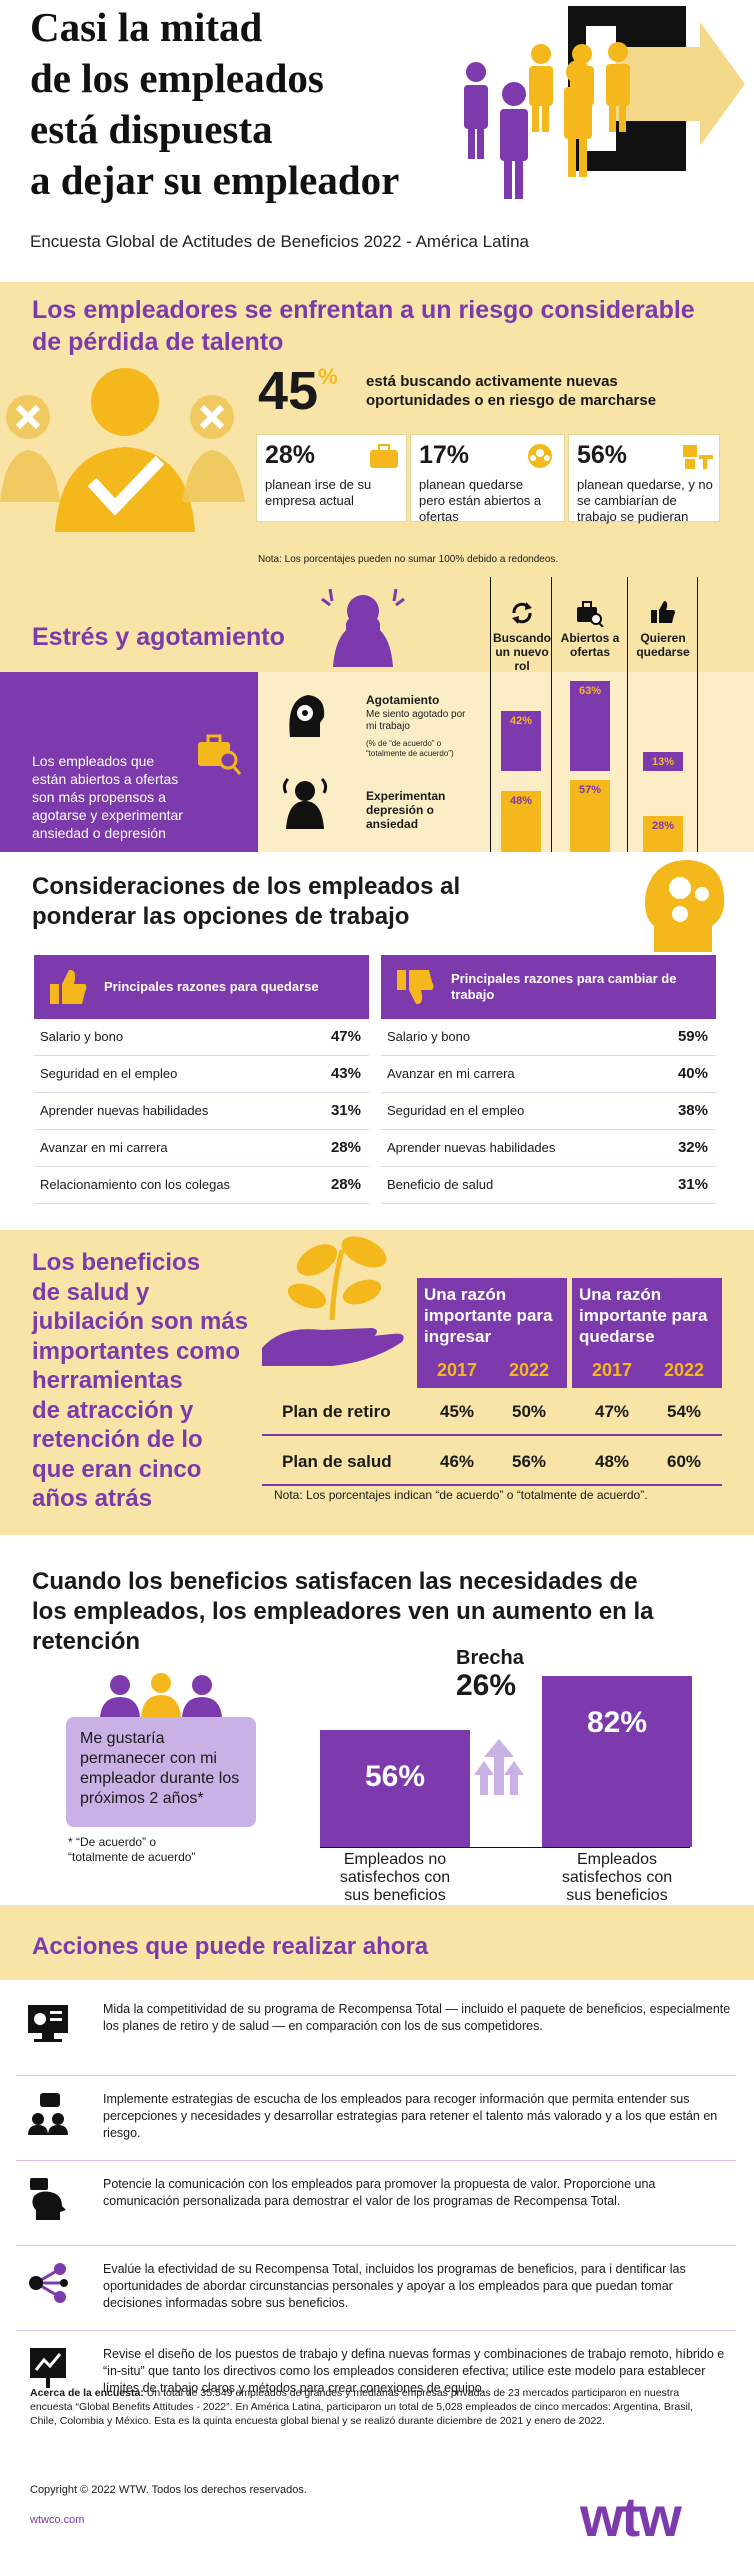 This screenshot has height=2560, width=754. What do you see at coordinates (290, 455) in the screenshot?
I see `stat-value: 28%` at bounding box center [290, 455].